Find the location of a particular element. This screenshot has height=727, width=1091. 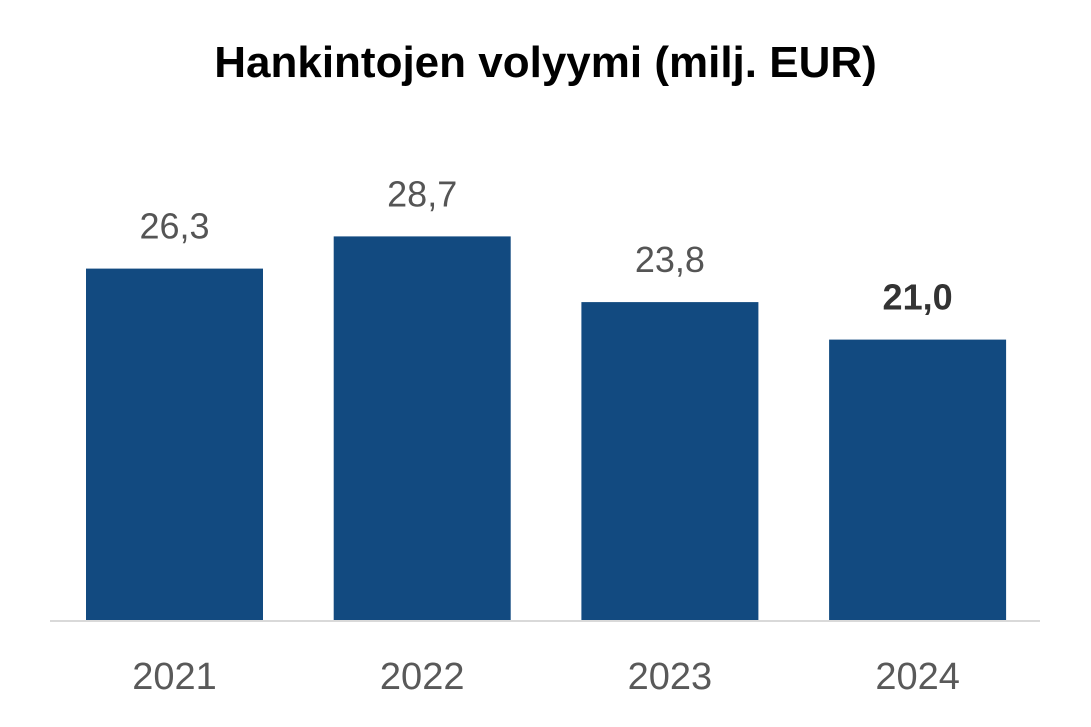

bar-2022 is located at coordinates (422, 428).